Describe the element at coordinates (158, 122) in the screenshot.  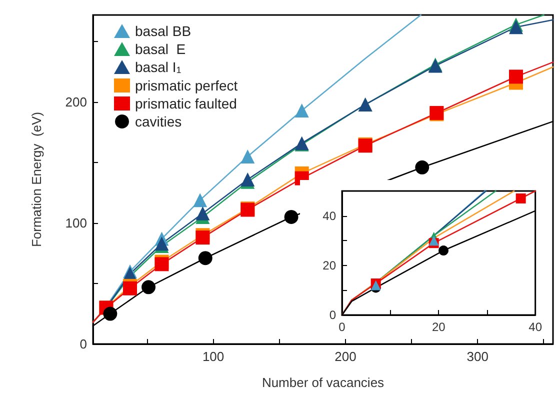
I see `legend-label: cavities` at that location.